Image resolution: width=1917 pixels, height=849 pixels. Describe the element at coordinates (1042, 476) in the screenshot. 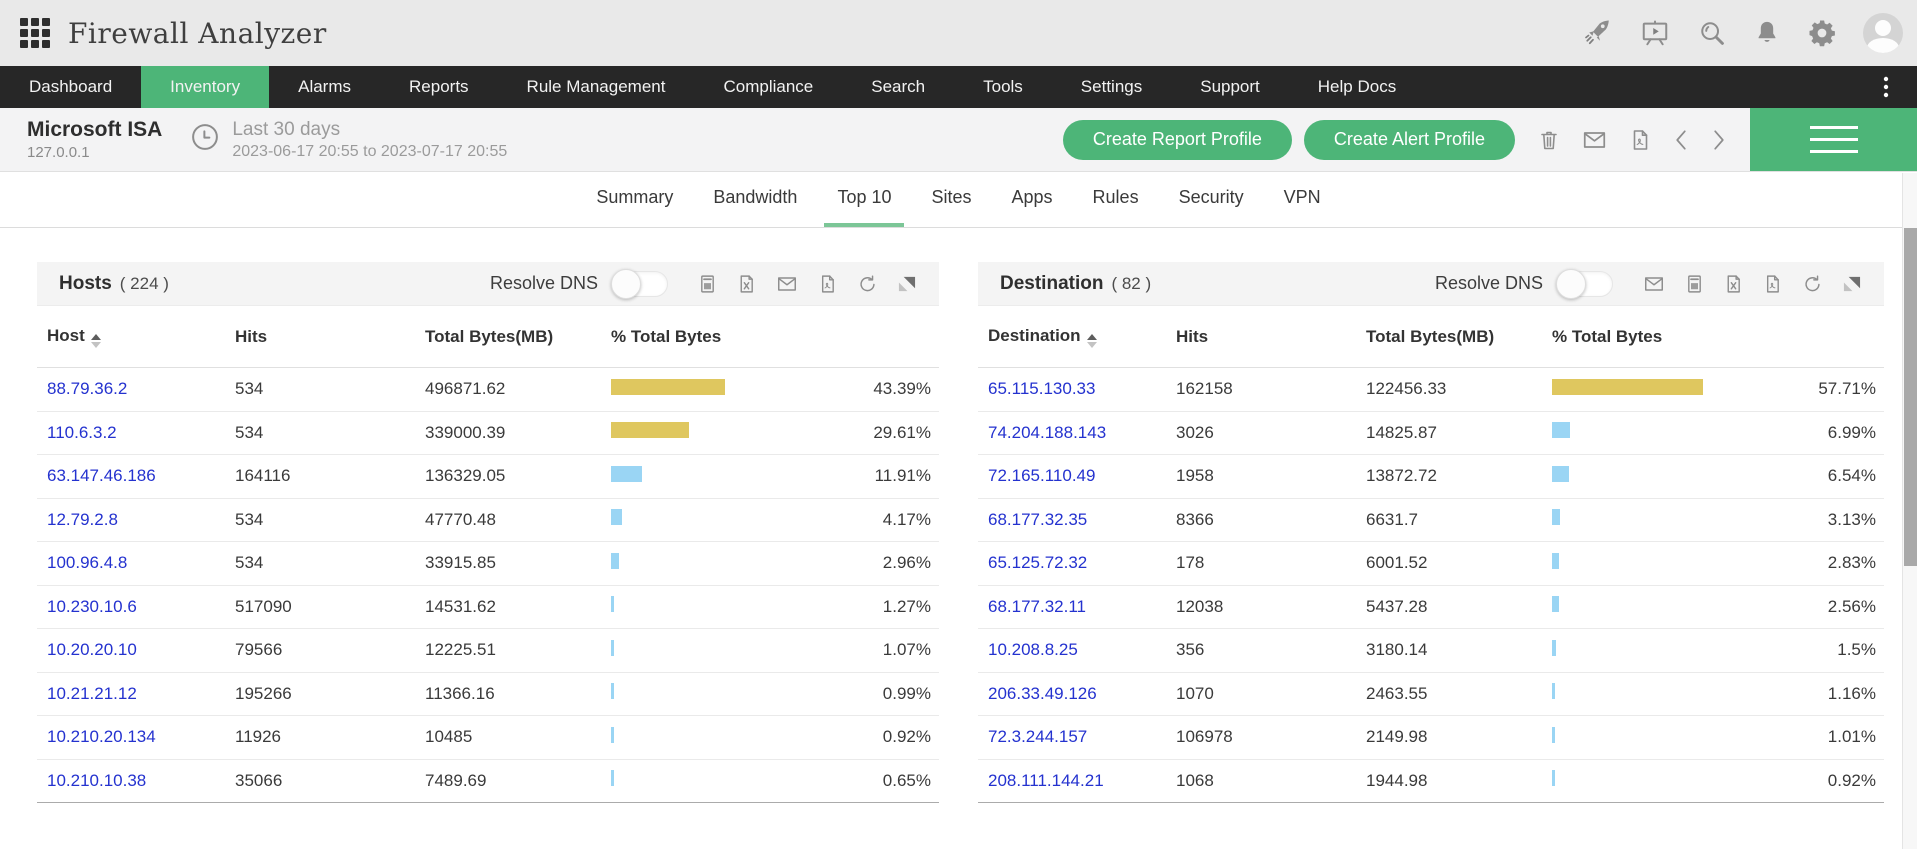

I see `host-link: 72.165.110.49` at that location.